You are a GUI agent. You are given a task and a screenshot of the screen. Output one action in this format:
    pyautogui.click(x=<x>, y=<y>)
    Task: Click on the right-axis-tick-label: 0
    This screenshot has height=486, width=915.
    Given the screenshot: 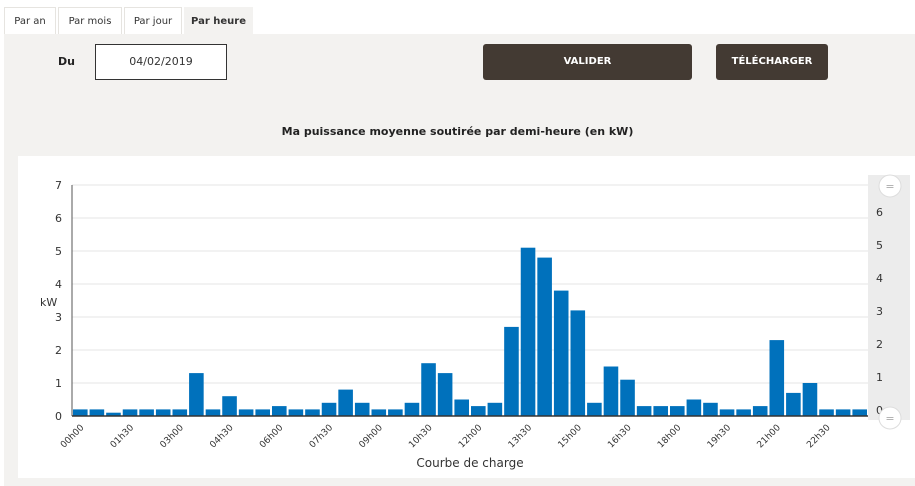 What is the action you would take?
    pyautogui.click(x=879, y=410)
    